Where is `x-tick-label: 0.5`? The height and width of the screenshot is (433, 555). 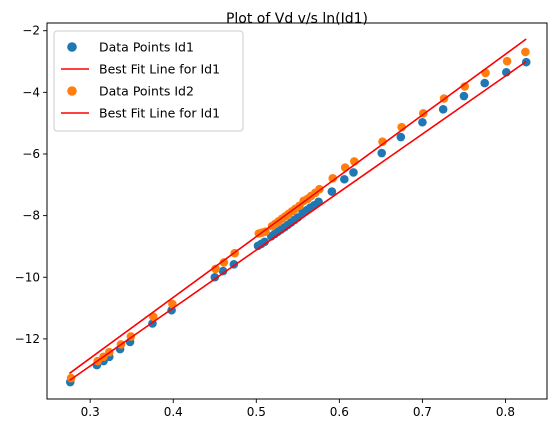 x-tick-label: 0.5 is located at coordinates (256, 412).